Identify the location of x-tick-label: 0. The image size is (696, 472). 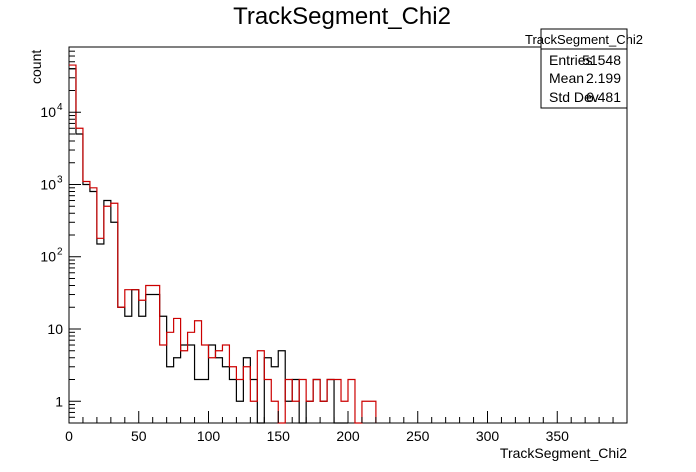
(69, 436).